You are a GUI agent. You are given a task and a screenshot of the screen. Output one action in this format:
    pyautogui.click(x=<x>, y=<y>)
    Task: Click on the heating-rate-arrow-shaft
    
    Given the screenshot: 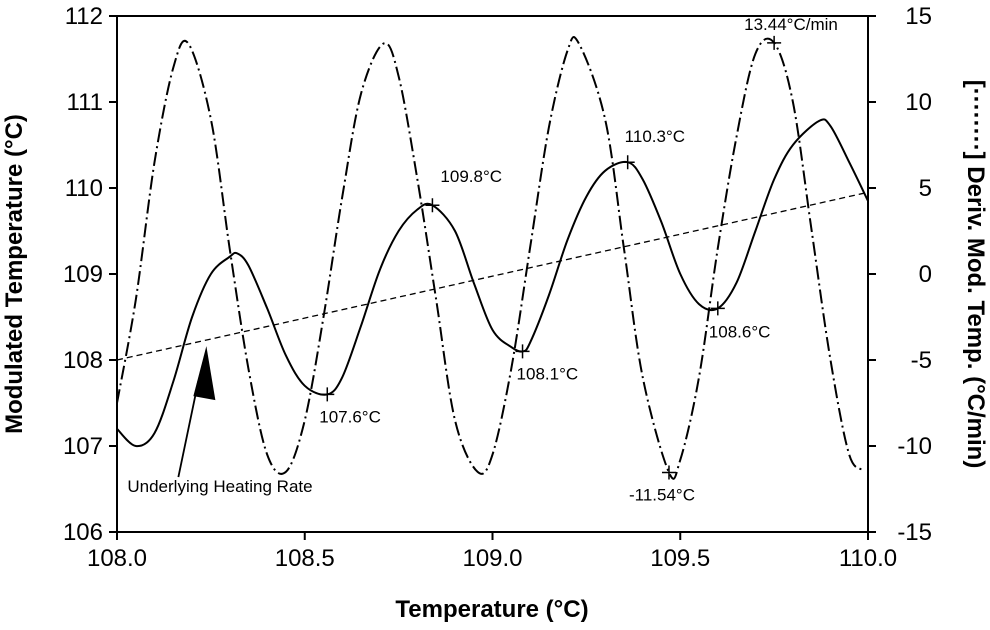 What is the action you would take?
    pyautogui.click(x=188, y=429)
    